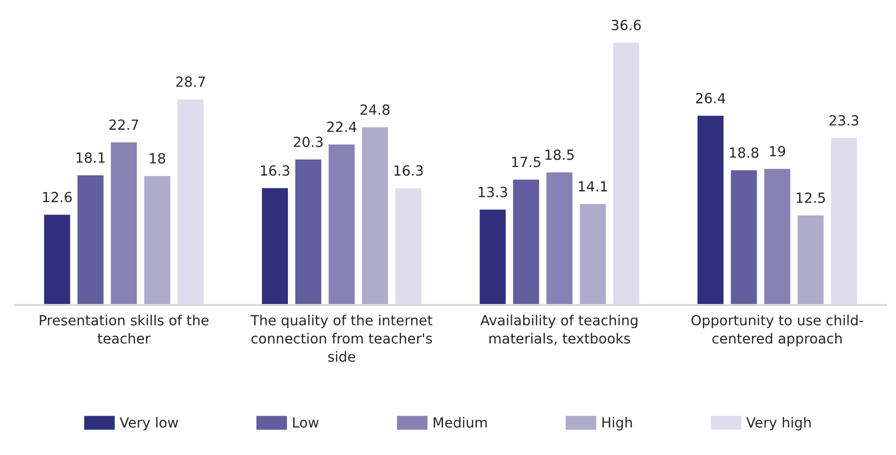 The width and height of the screenshot is (896, 455). Describe the element at coordinates (123, 124) in the screenshot. I see `data-label: 22.7` at that location.